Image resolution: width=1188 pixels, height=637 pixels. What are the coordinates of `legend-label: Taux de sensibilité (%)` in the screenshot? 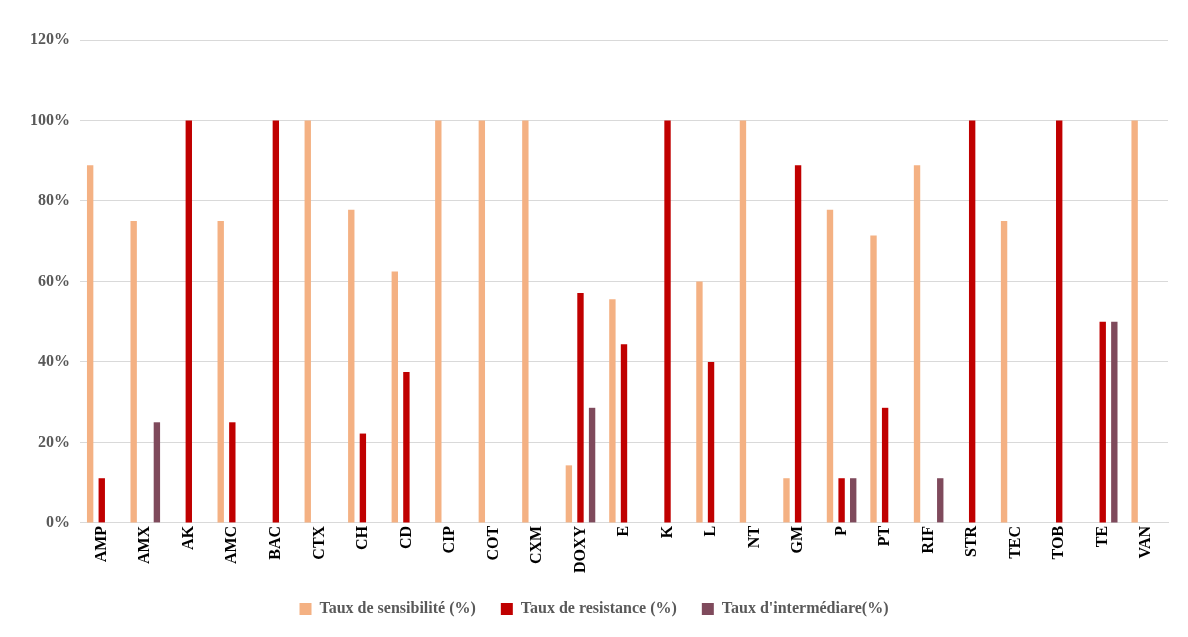 It's located at (397, 608).